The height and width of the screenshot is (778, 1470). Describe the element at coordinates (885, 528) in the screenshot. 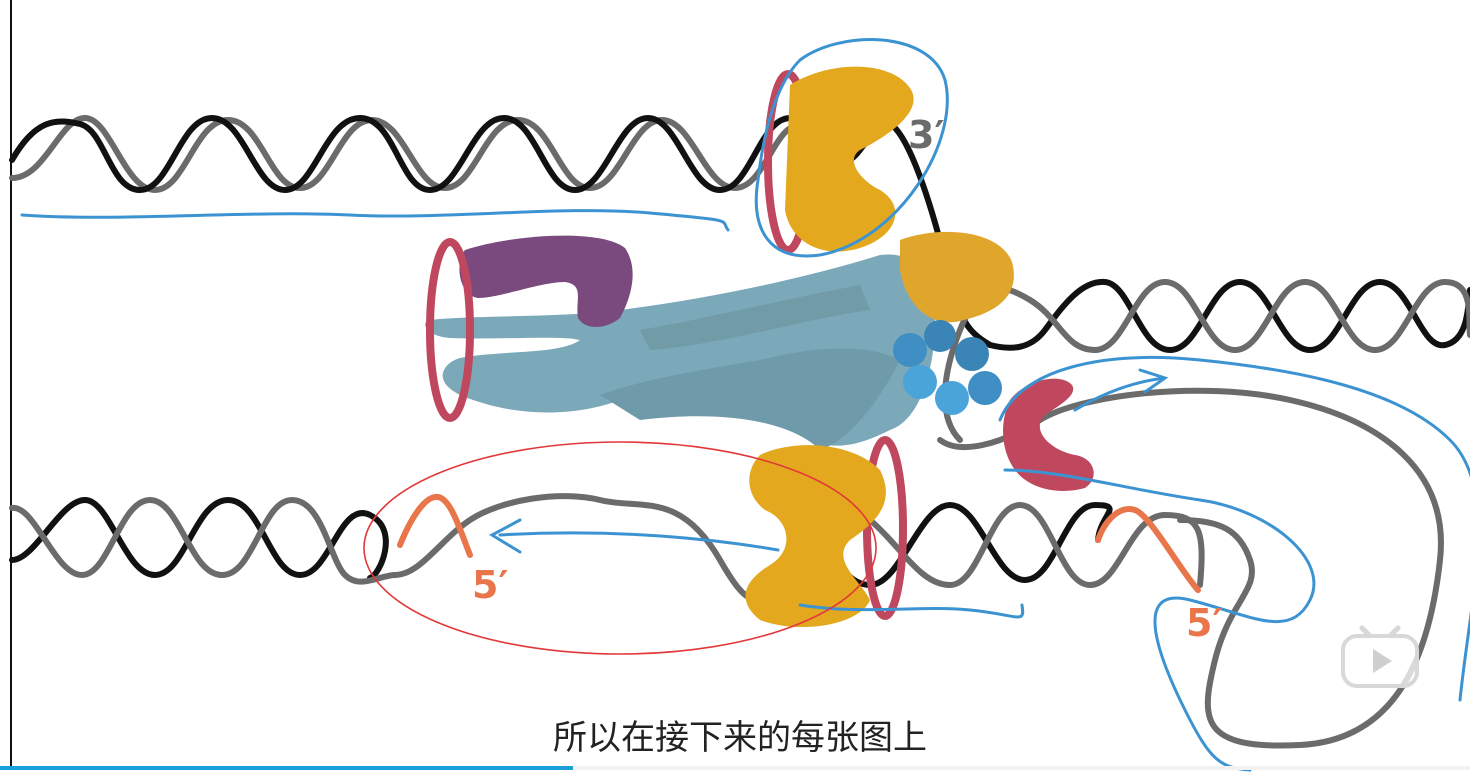

I see `clamp-bottom` at that location.